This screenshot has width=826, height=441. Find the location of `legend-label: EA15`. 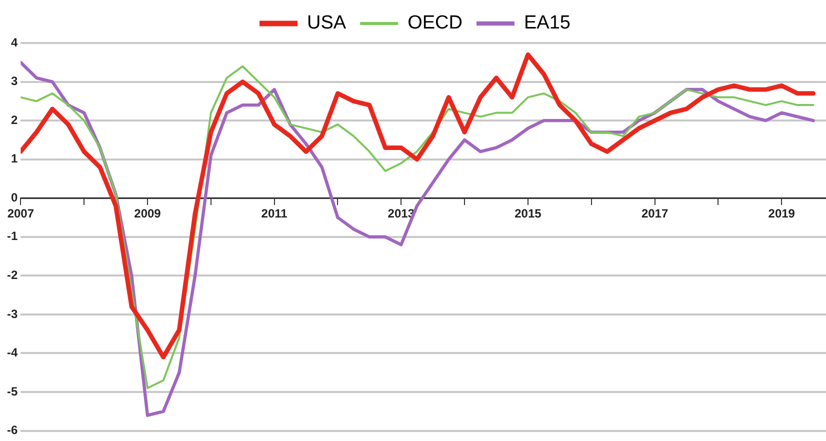

legend-label: EA15 is located at coordinates (547, 23).